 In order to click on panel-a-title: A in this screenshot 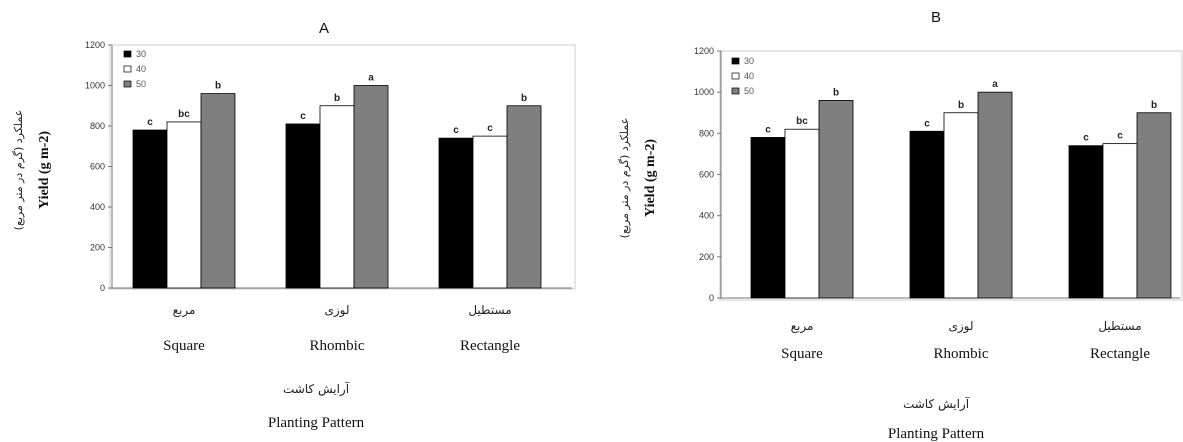, I will do `click(324, 28)`.